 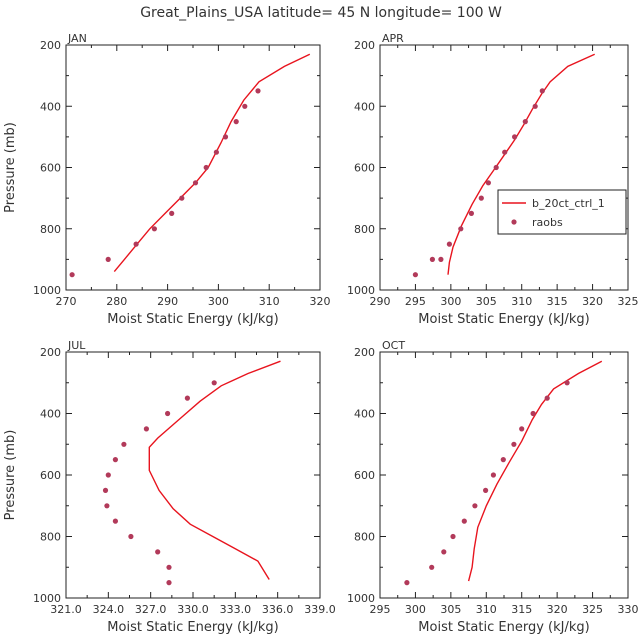 What do you see at coordinates (109, 609) in the screenshot?
I see `x-tick-label: 324.0` at bounding box center [109, 609].